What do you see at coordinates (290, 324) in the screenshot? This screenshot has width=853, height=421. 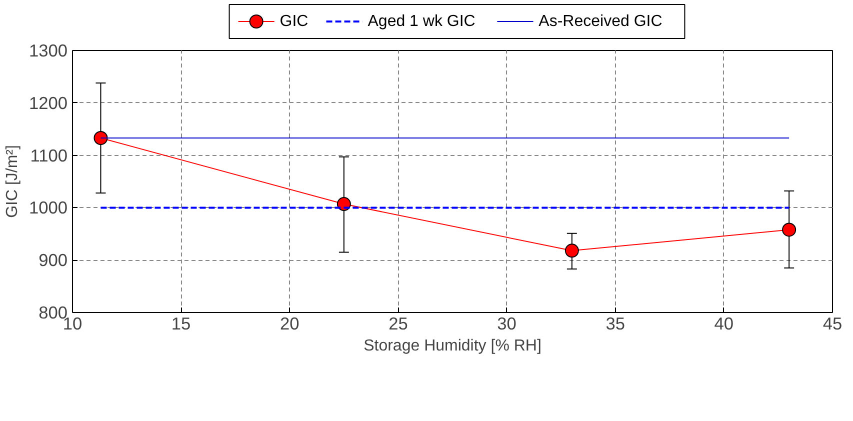 I see `x-tick-label: 20` at bounding box center [290, 324].